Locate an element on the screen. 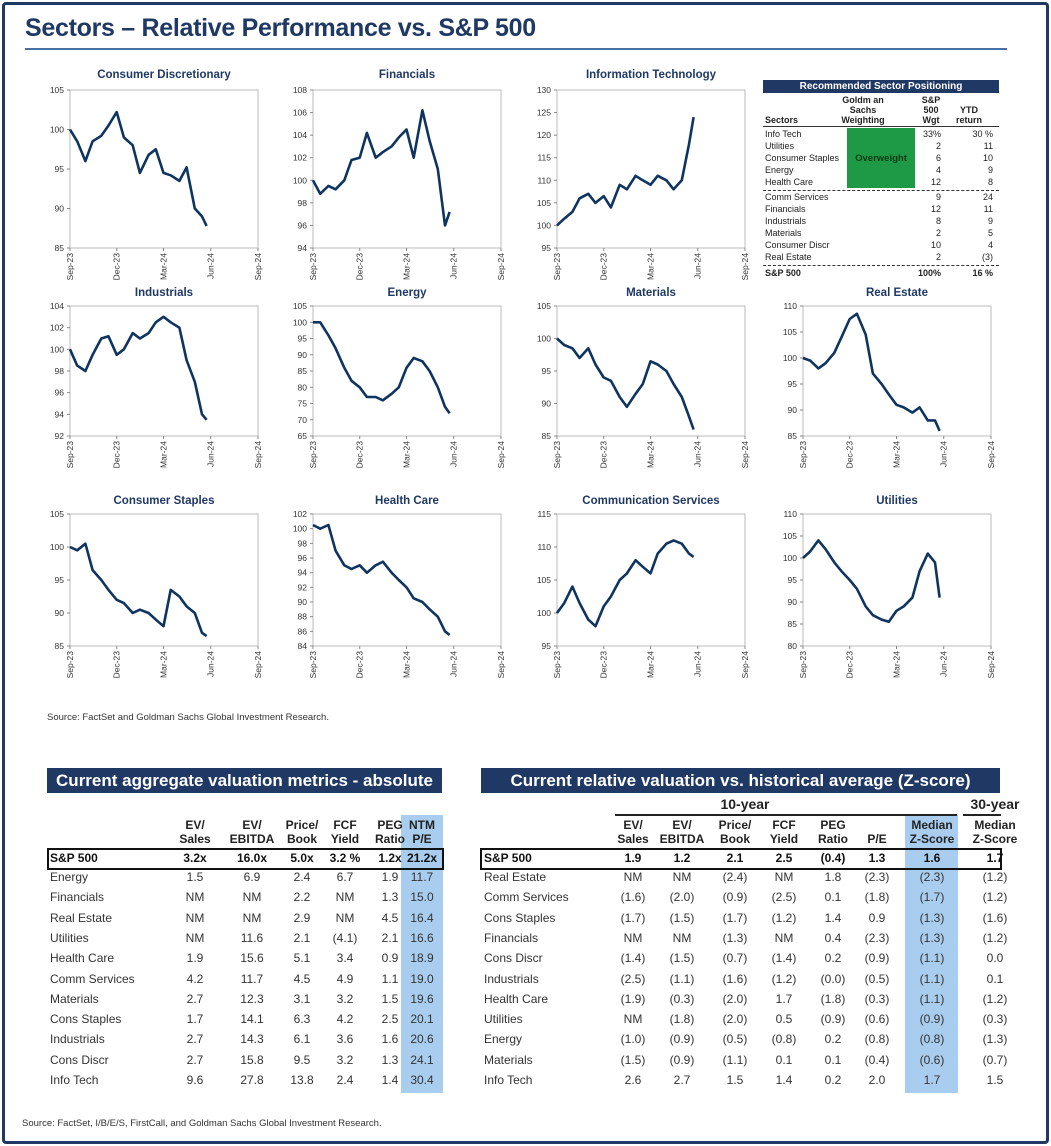 The image size is (1051, 1146). row-label: Industrials is located at coordinates (77, 1039).